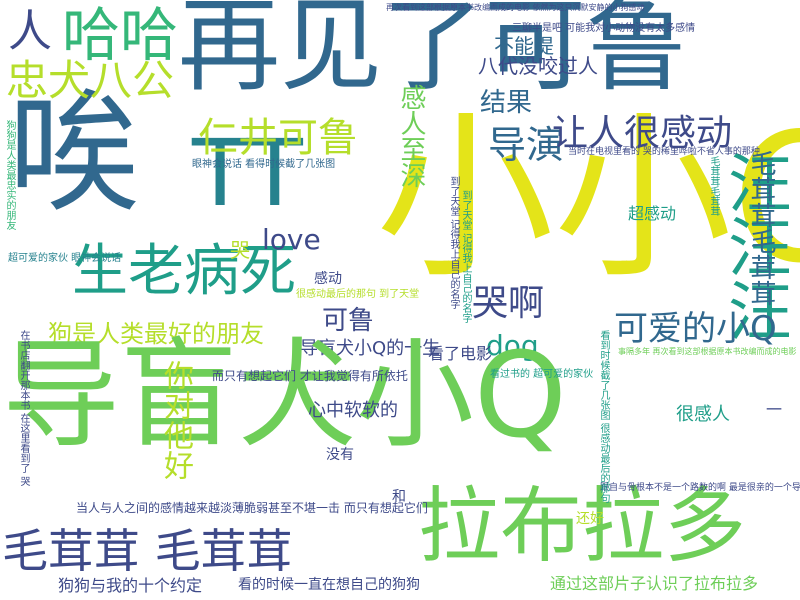 The height and width of the screenshot is (600, 800). I want to click on word-cloud-word: 狗狗是人类最忠实的朋友, so click(9, 175).